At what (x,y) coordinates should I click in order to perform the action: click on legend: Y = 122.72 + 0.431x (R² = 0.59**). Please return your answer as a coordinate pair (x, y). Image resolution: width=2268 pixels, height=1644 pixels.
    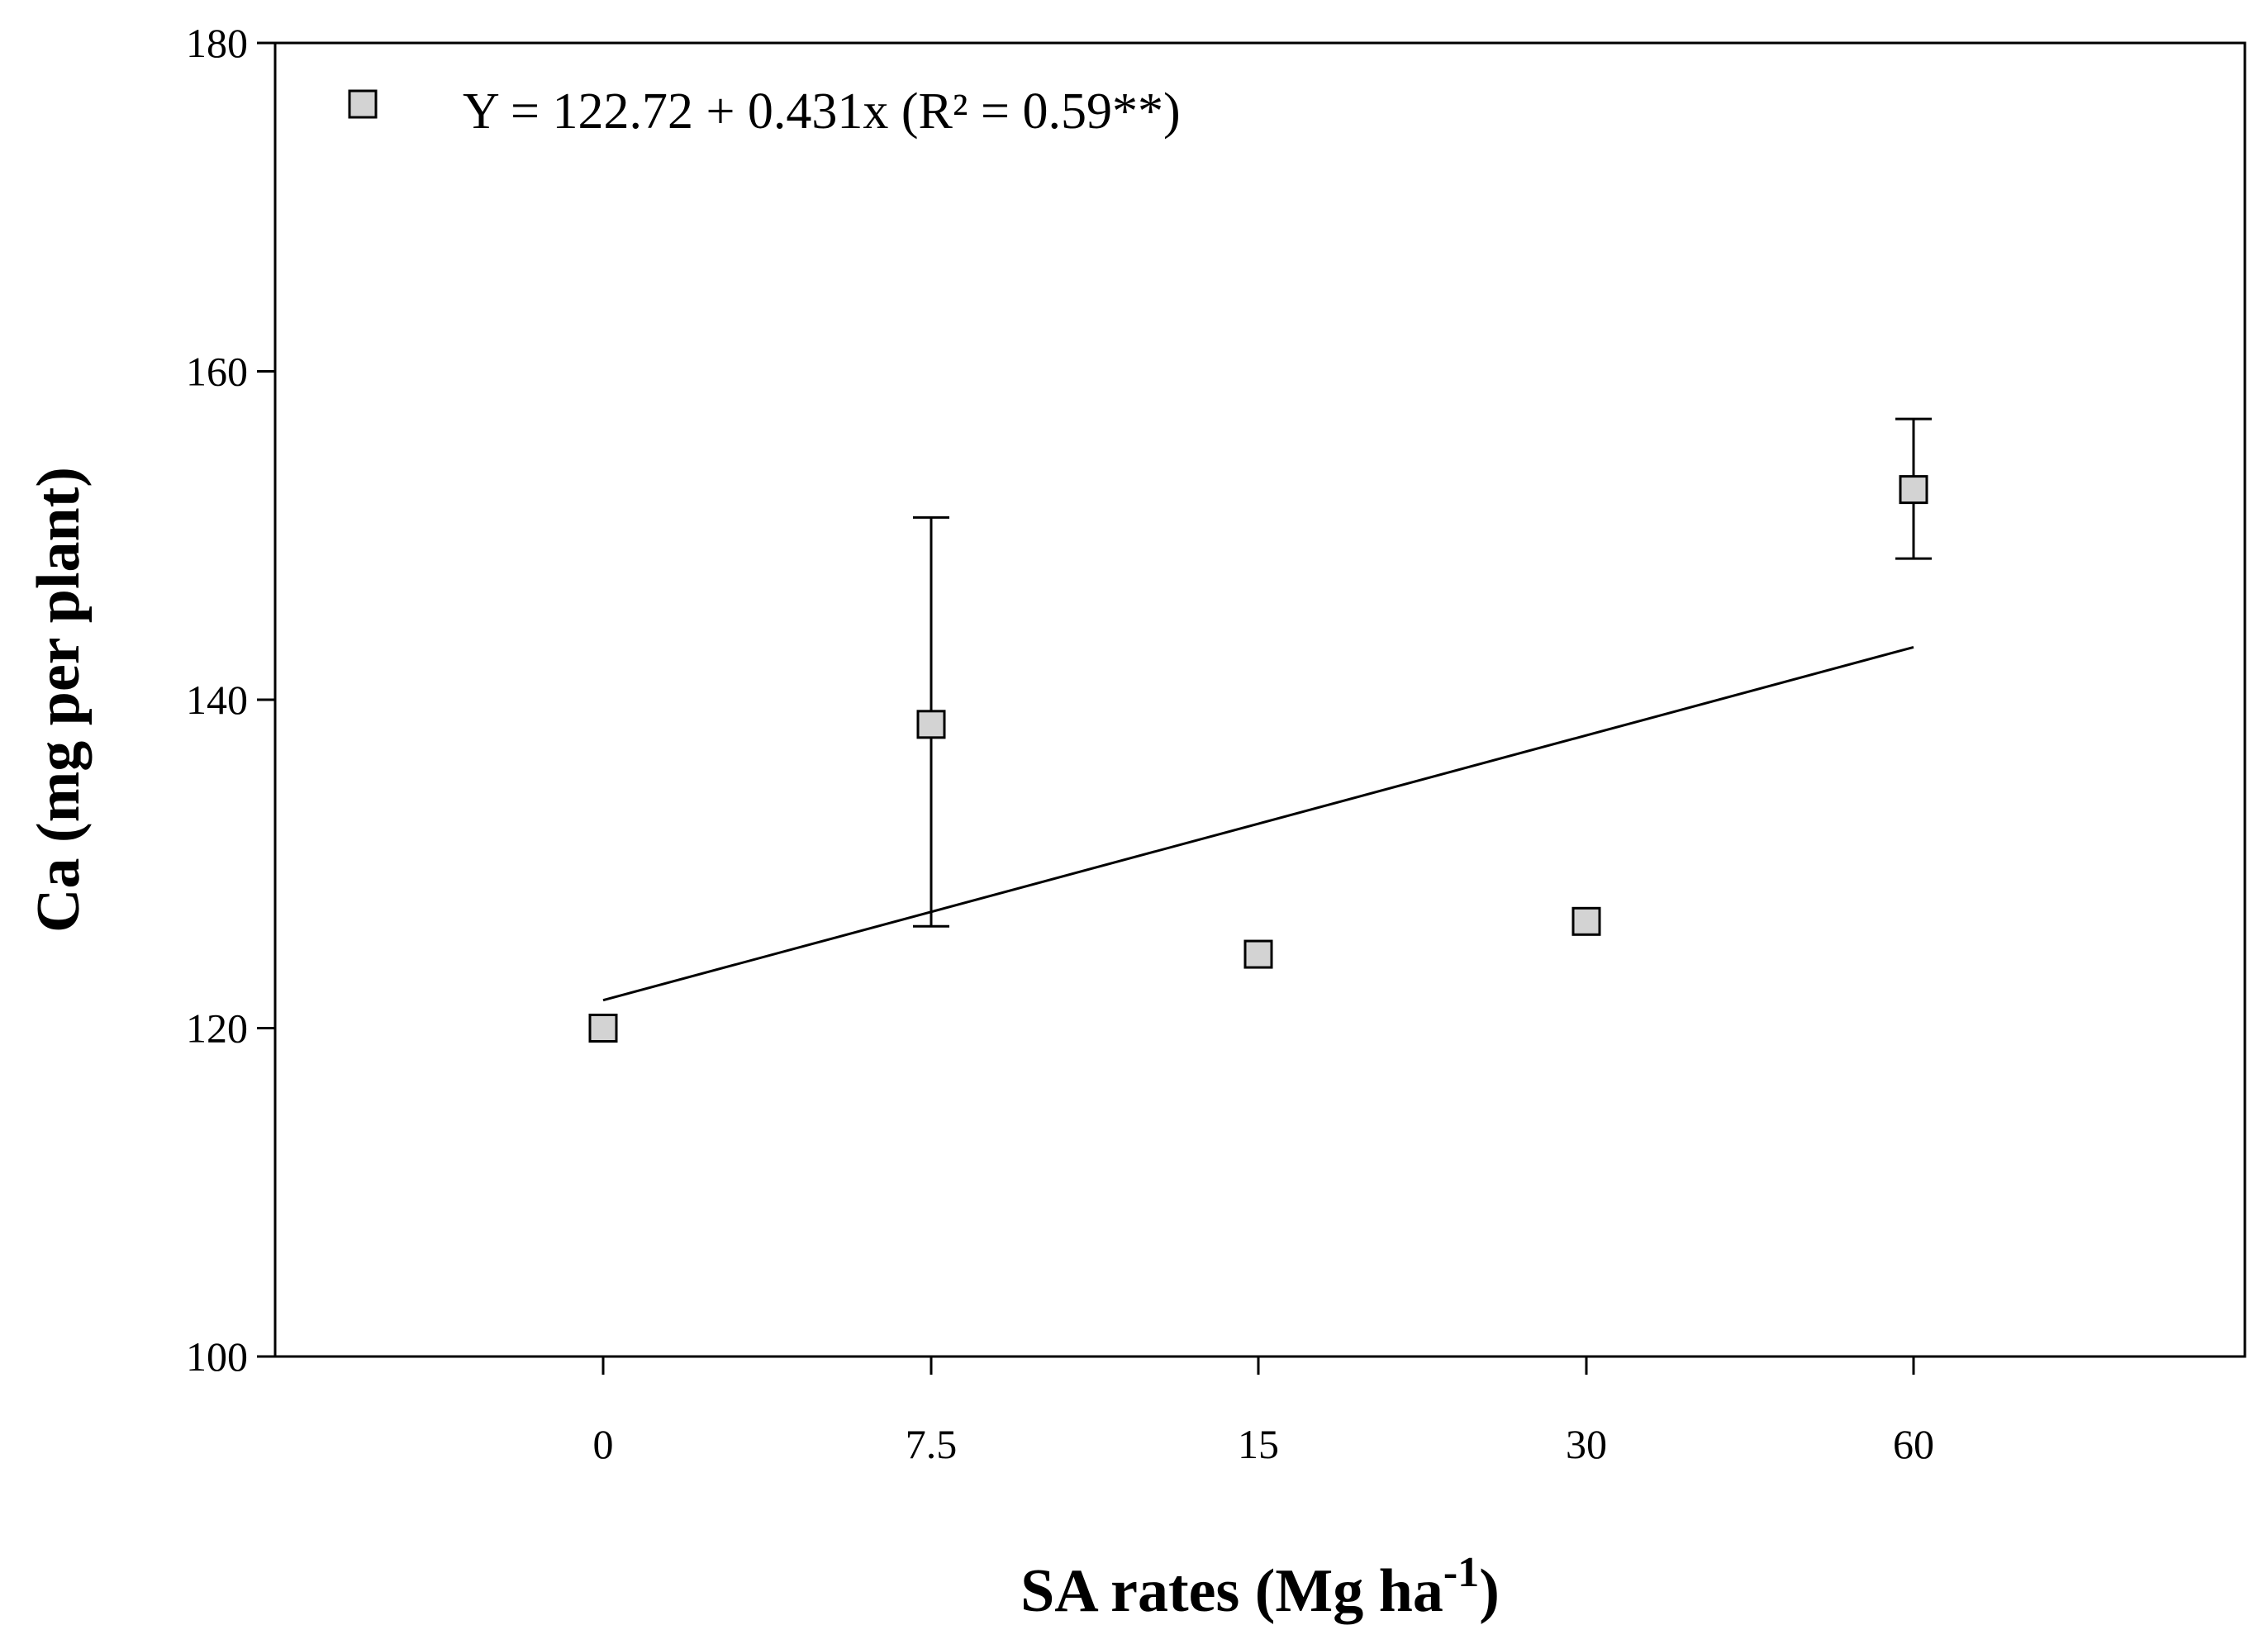
    Looking at the image, I should click on (764, 111).